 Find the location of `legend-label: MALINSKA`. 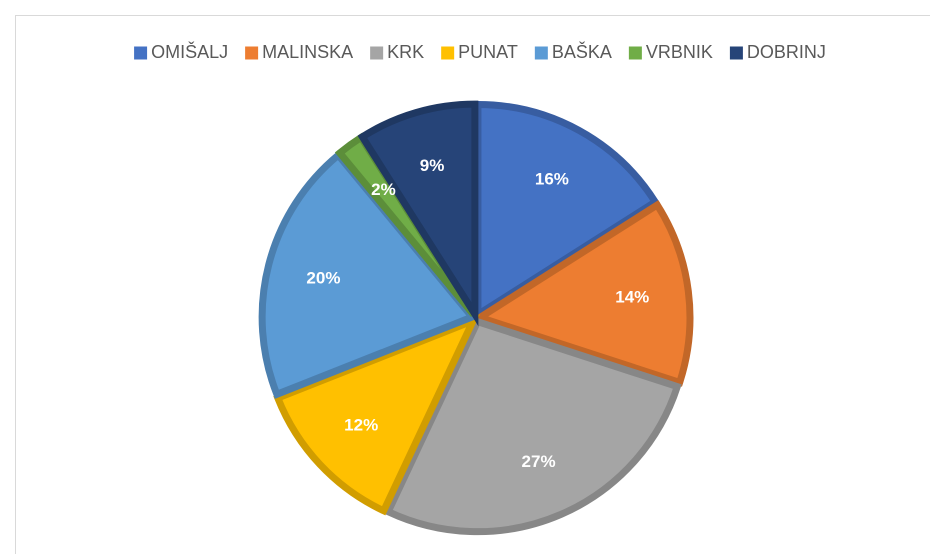

legend-label: MALINSKA is located at coordinates (307, 52).